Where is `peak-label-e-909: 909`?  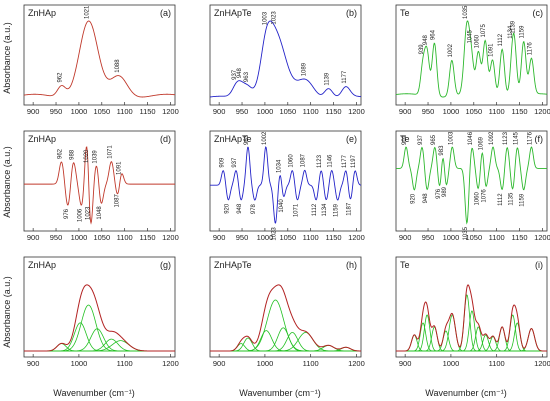 peak-label-e-909: 909 is located at coordinates (222, 162).